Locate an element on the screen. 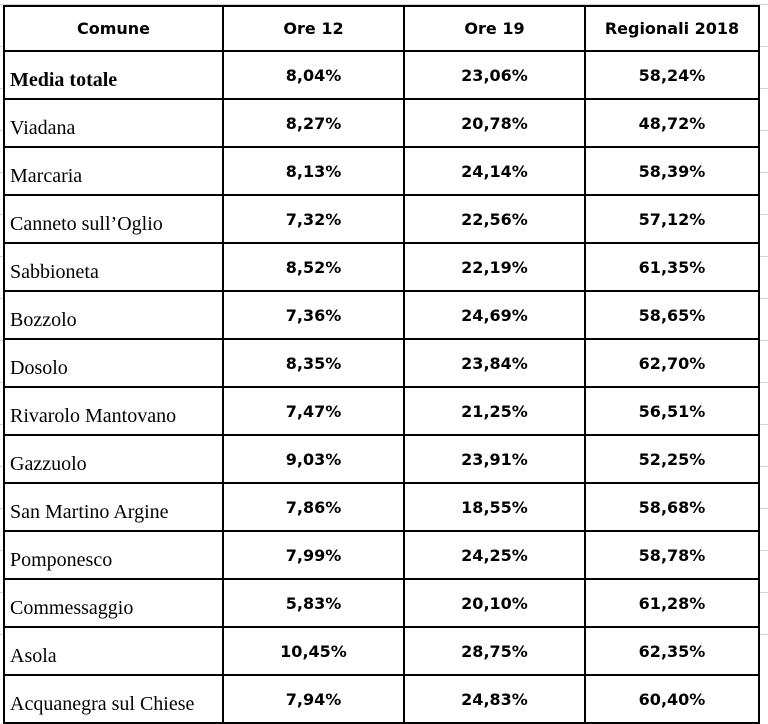  table-row: Dosolo 8,35% 23,84% 62,70% is located at coordinates (381, 363).